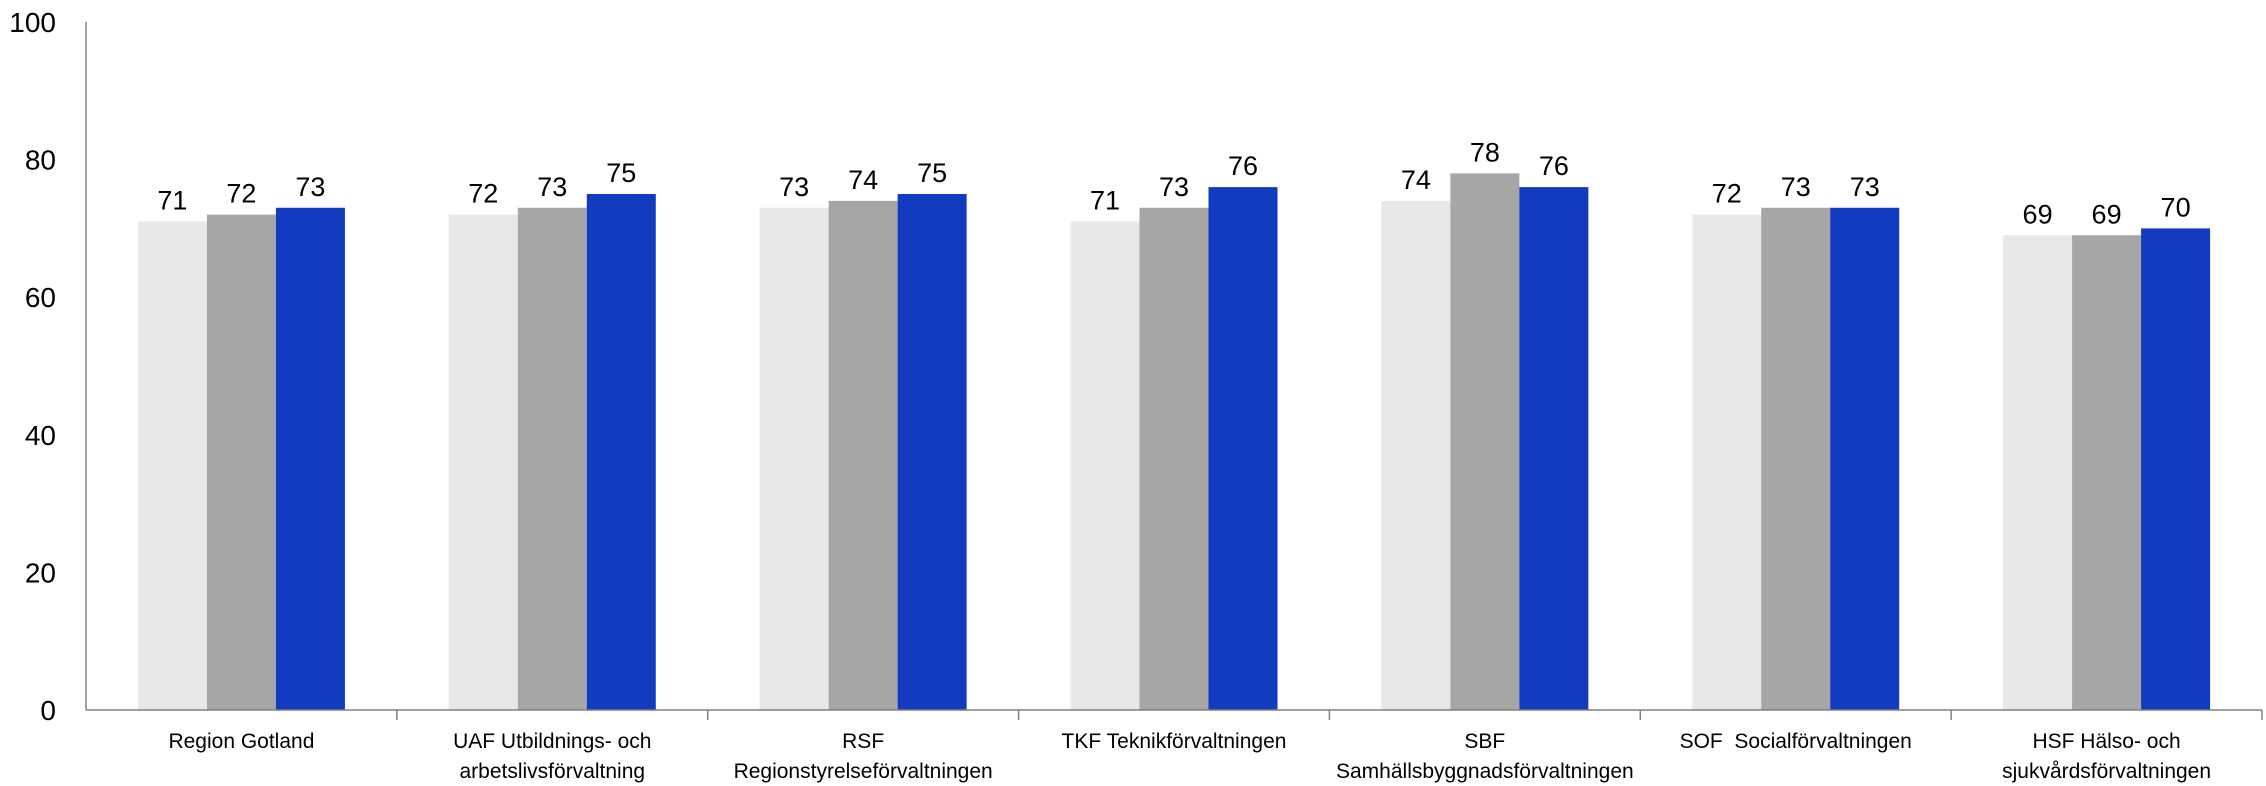 The width and height of the screenshot is (2266, 786). What do you see at coordinates (1484, 741) in the screenshot?
I see `x-category-label: SBF` at bounding box center [1484, 741].